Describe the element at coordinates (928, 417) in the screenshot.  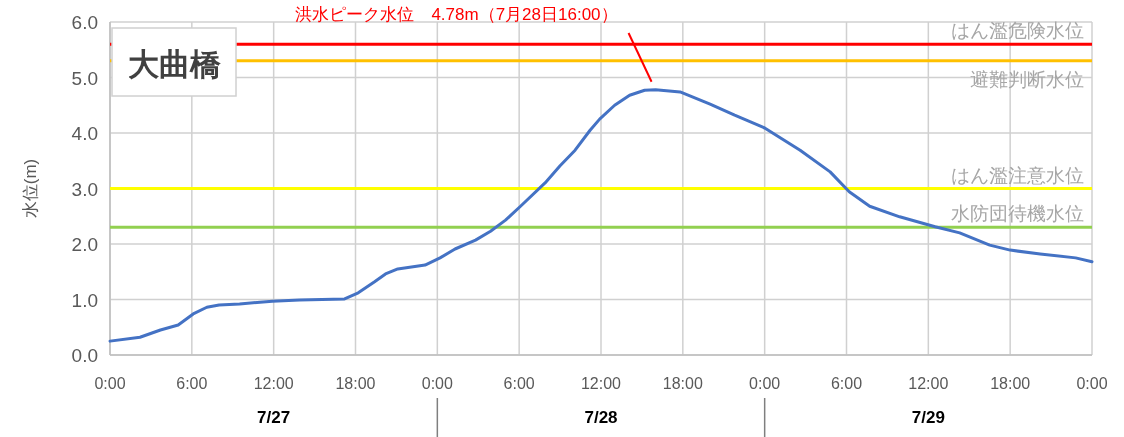
I see `text: 7/29` at that location.